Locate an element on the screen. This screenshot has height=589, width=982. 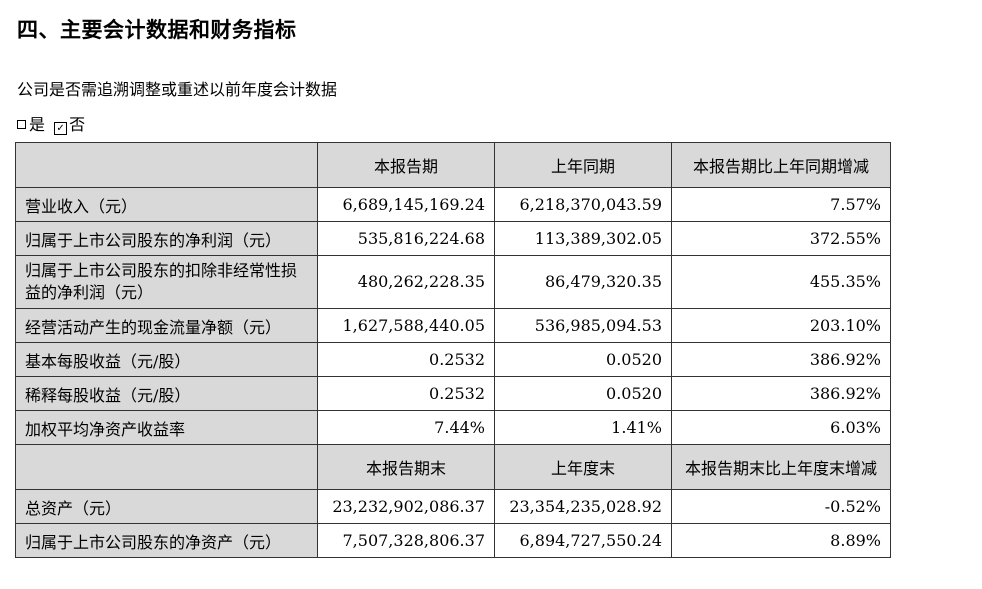
table-row: 稀释每股收益（元/股） 0.2532 0.0520 386.92% is located at coordinates (453, 393).